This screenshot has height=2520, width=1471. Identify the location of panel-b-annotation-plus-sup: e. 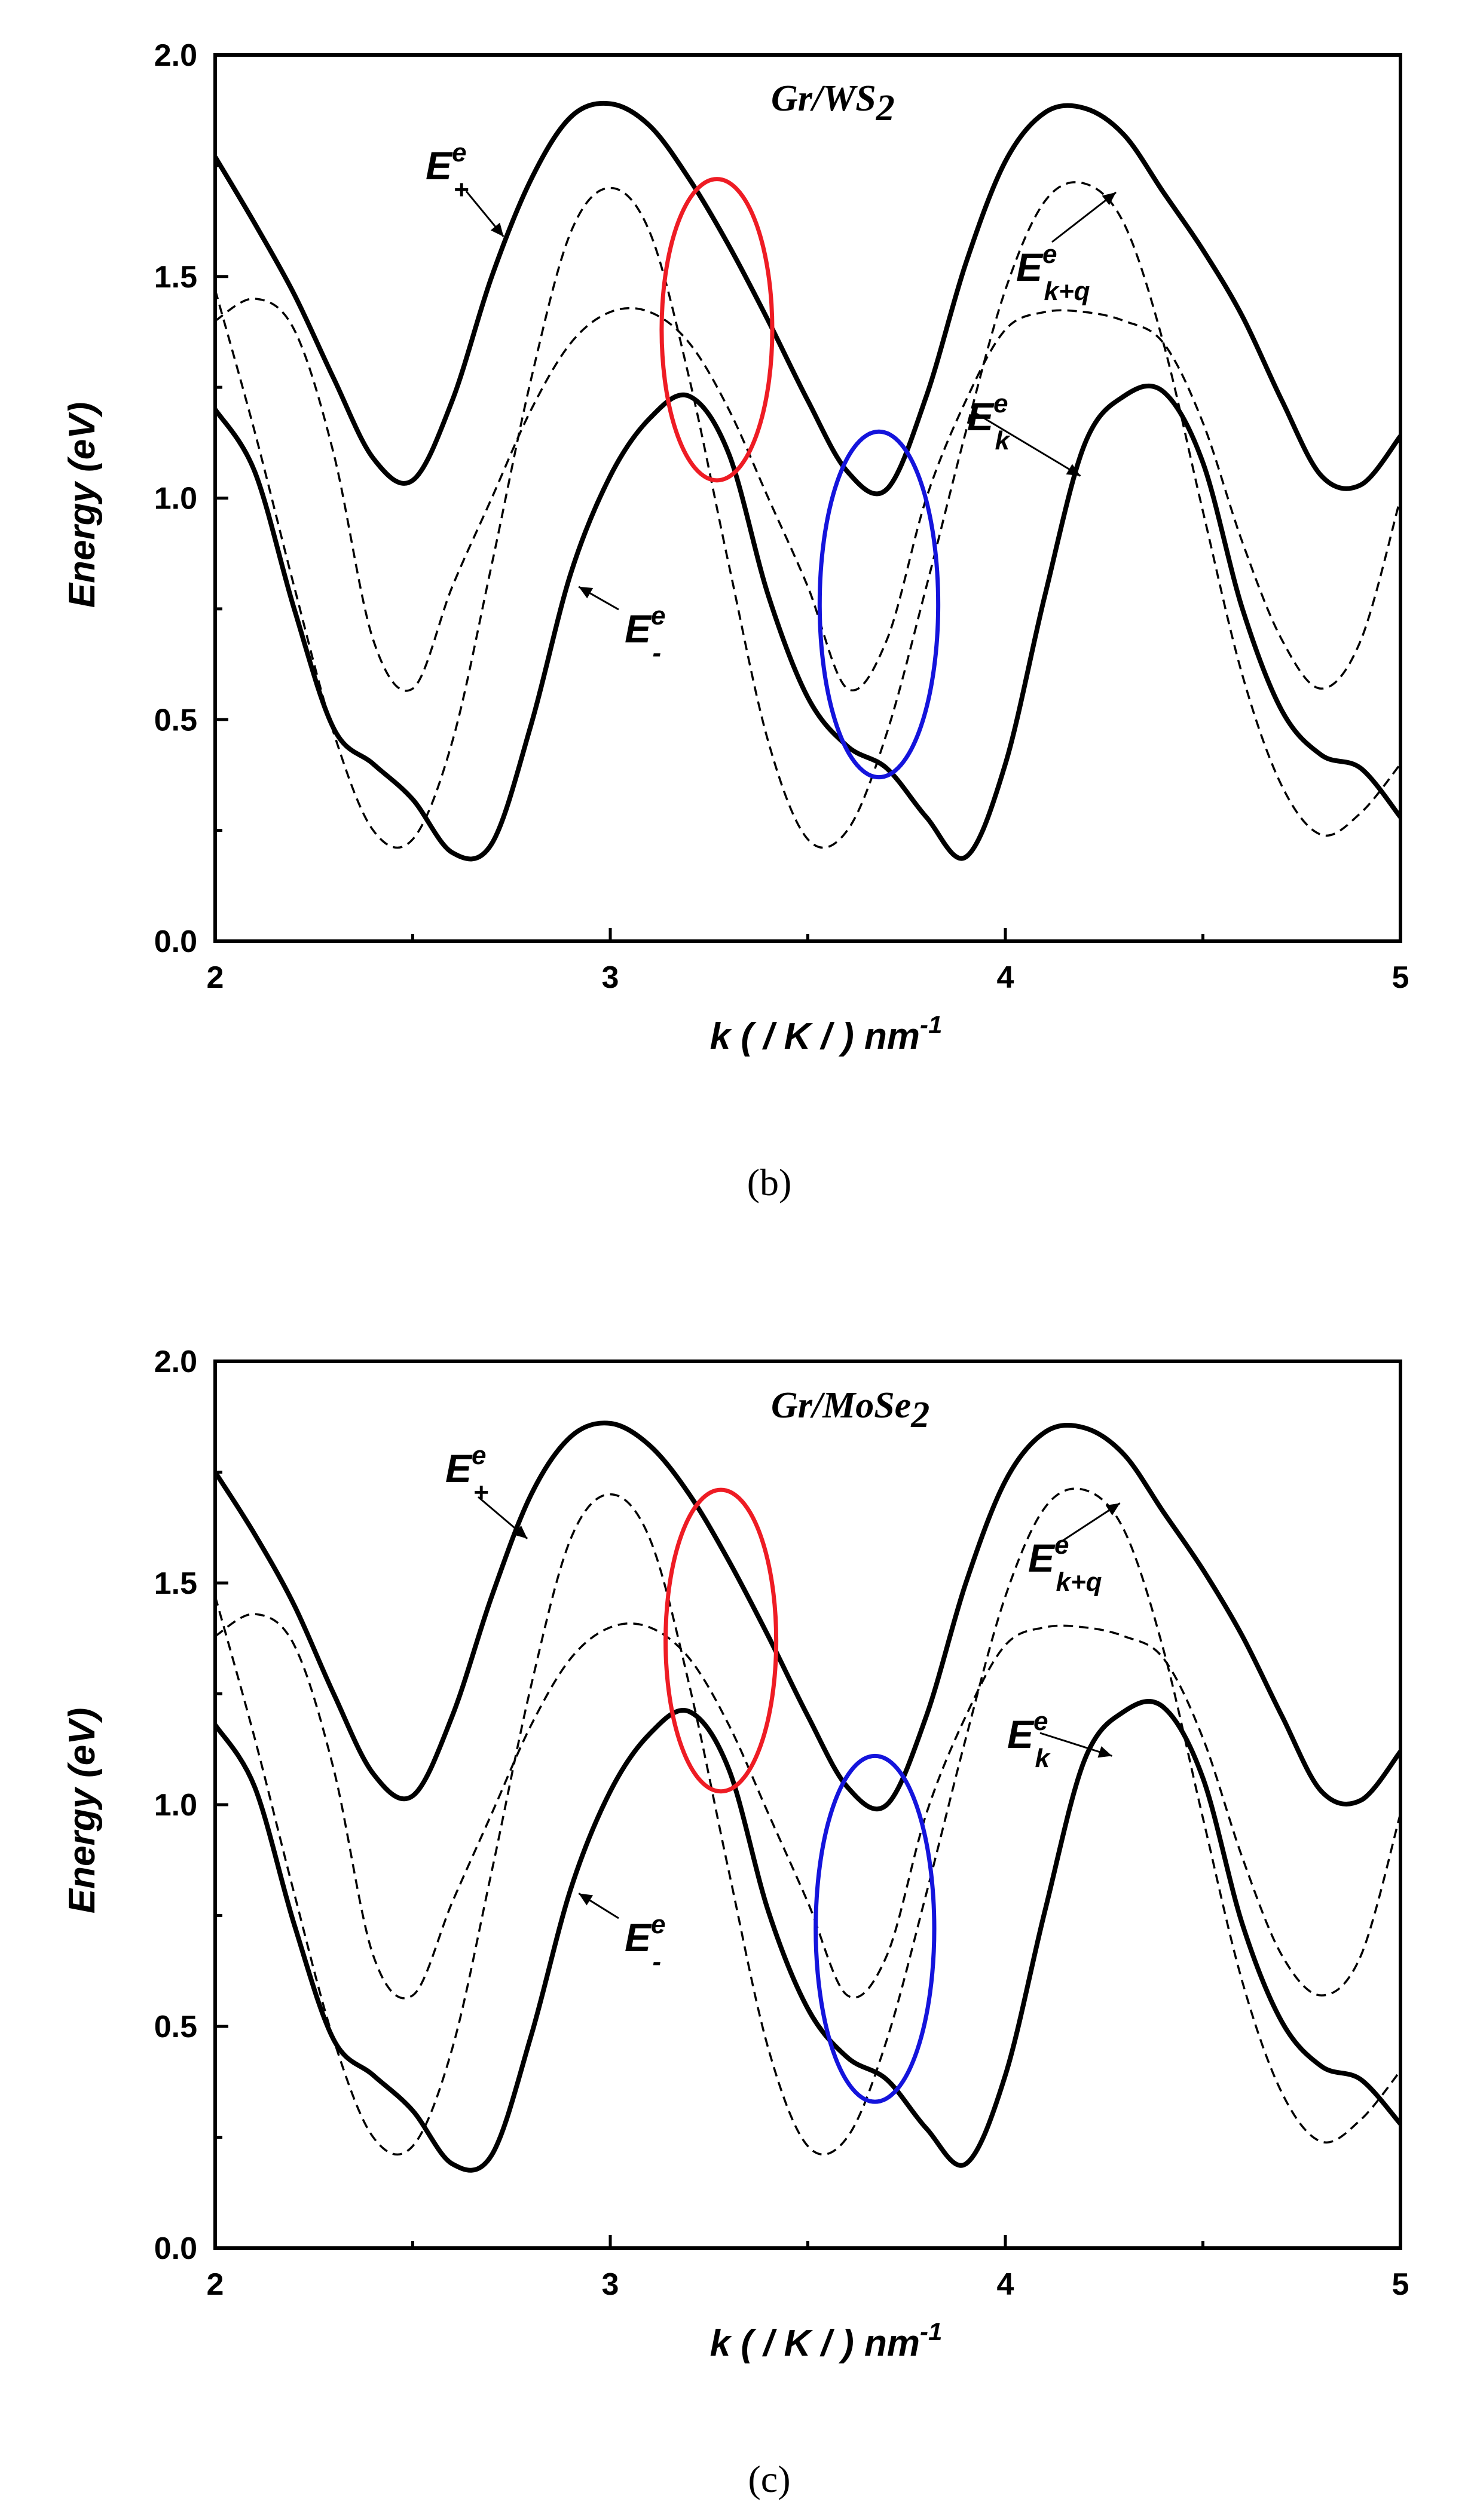
(459, 152).